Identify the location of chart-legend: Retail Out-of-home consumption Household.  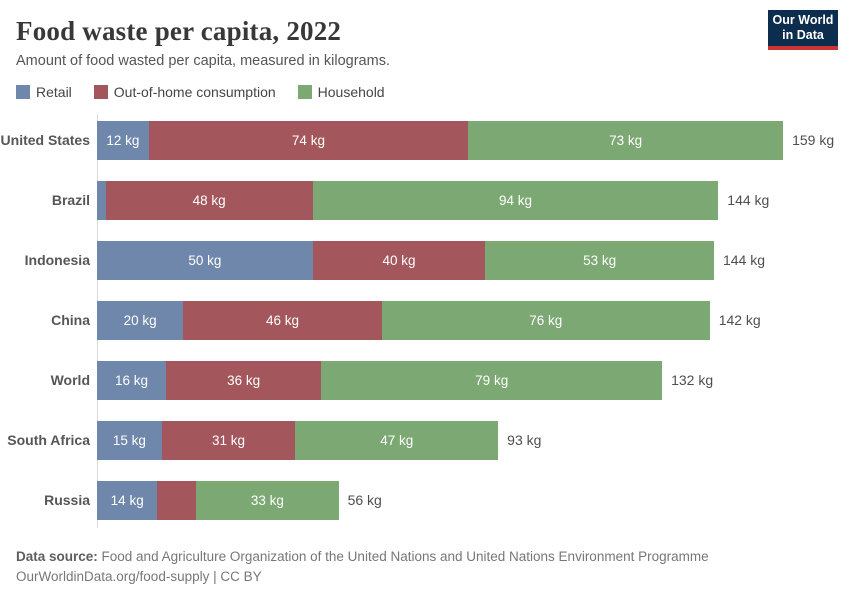
(200, 92).